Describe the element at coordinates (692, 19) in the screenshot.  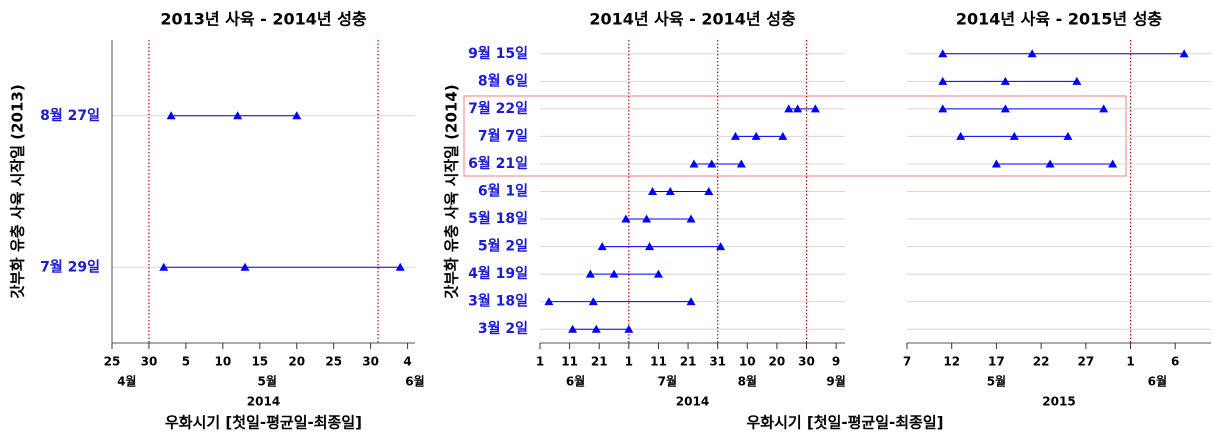
I see `chart-title: 2014년 사육 - 2014년 성충` at that location.